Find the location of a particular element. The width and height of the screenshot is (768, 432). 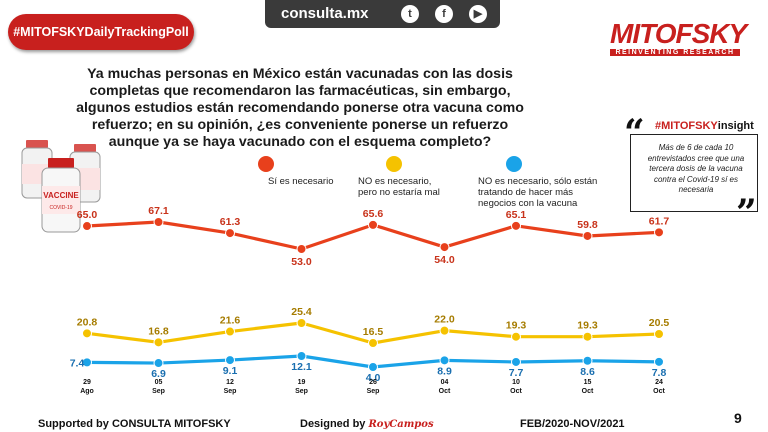

data-label: 6.9 is located at coordinates (158, 374).